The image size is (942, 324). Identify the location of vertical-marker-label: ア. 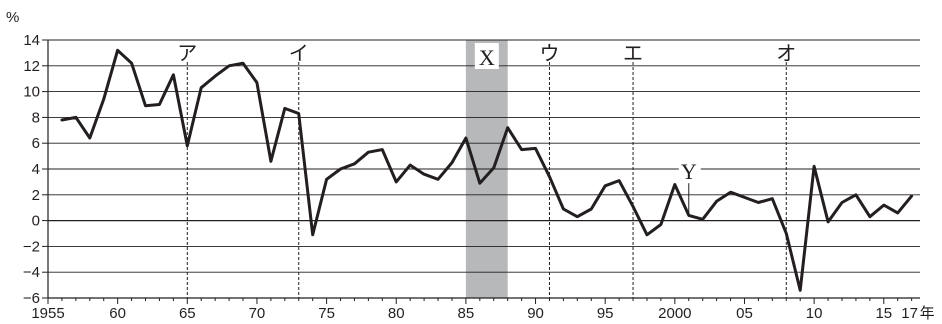
(187, 53).